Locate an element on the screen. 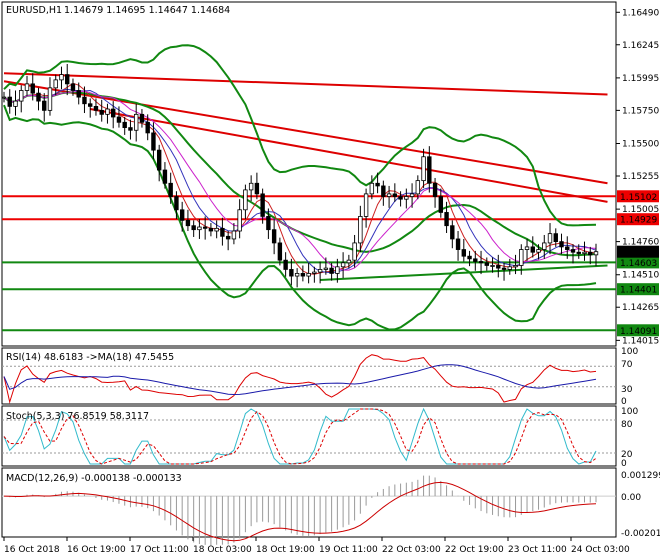 The width and height of the screenshot is (660, 560). time-tick-label: 23 Oct 11:00 is located at coordinates (537, 550).